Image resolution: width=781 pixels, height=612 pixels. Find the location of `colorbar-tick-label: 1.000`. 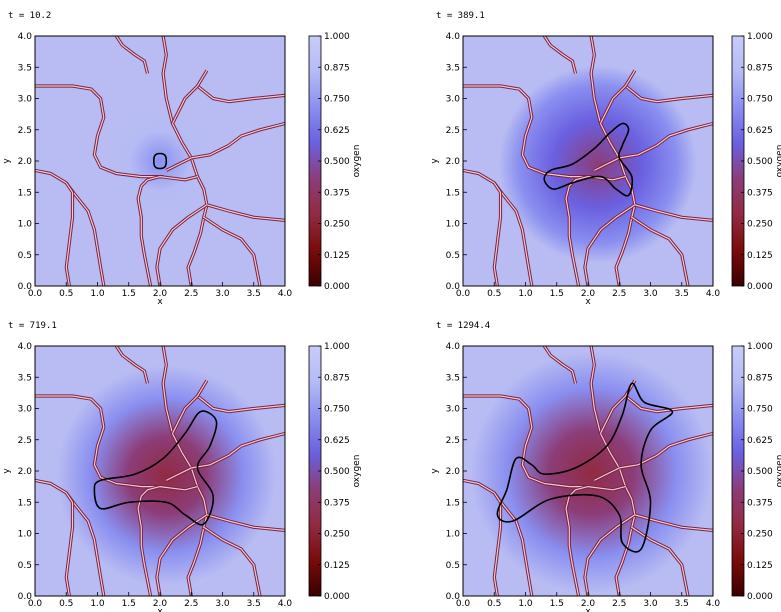

colorbar-tick-label: 1.000 is located at coordinates (760, 347).